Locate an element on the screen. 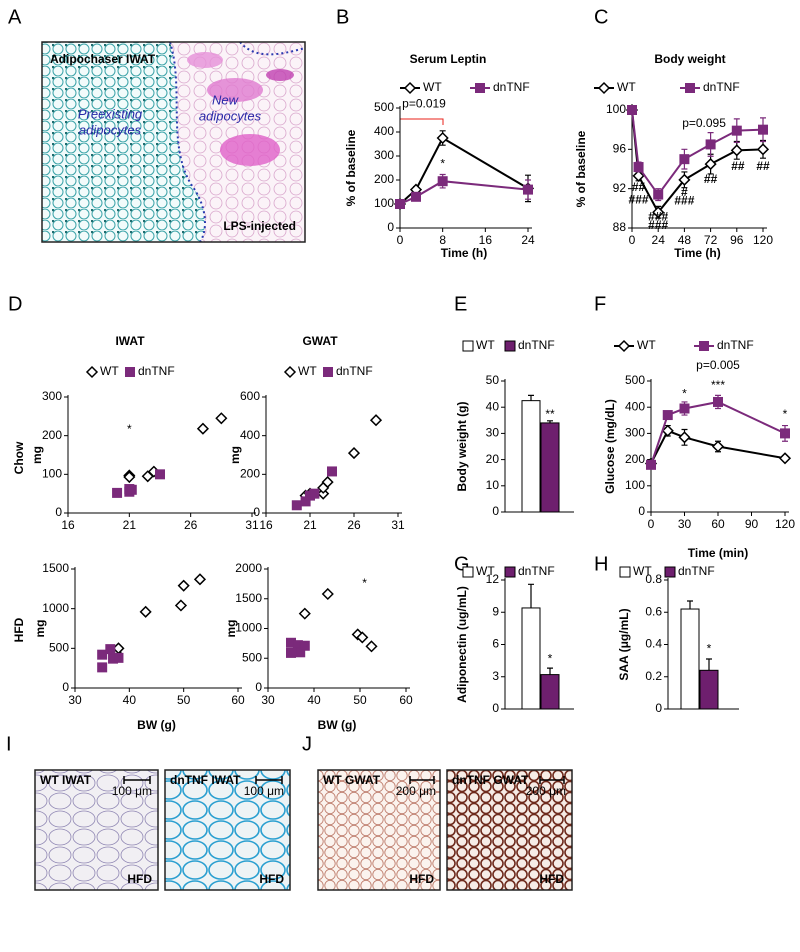 This screenshot has height=952, width=800. x-axis-label: Time (min) is located at coordinates (718, 553).